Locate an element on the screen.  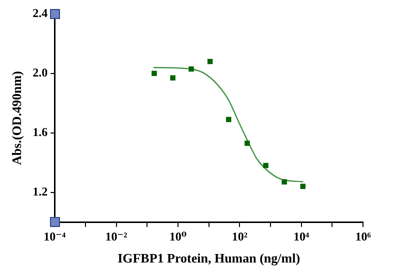
y-tick-label: 2.4 is located at coordinates (40, 13).